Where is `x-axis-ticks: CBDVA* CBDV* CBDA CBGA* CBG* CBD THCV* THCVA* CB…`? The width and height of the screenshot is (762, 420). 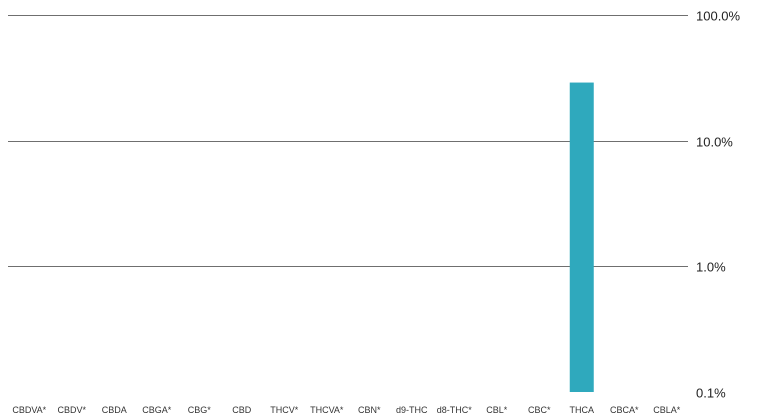 x-axis-ticks: CBDVA* CBDV* CBDA CBGA* CBG* CBD THCV* THCVA* CB… is located at coordinates (346, 410).